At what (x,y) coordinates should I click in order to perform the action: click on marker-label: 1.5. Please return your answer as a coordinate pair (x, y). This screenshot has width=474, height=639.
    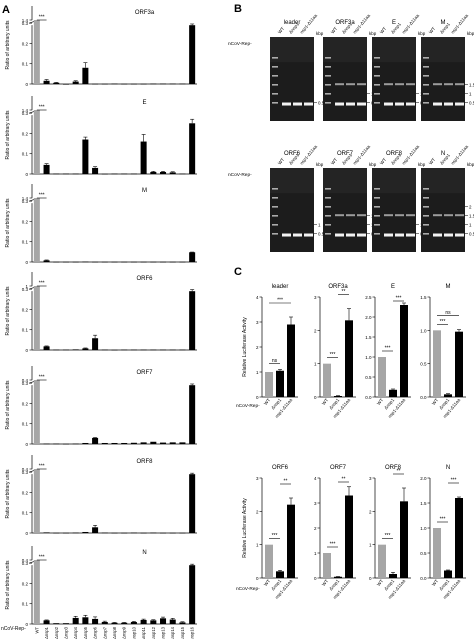
    Looking at the image, I should click on (471, 216).